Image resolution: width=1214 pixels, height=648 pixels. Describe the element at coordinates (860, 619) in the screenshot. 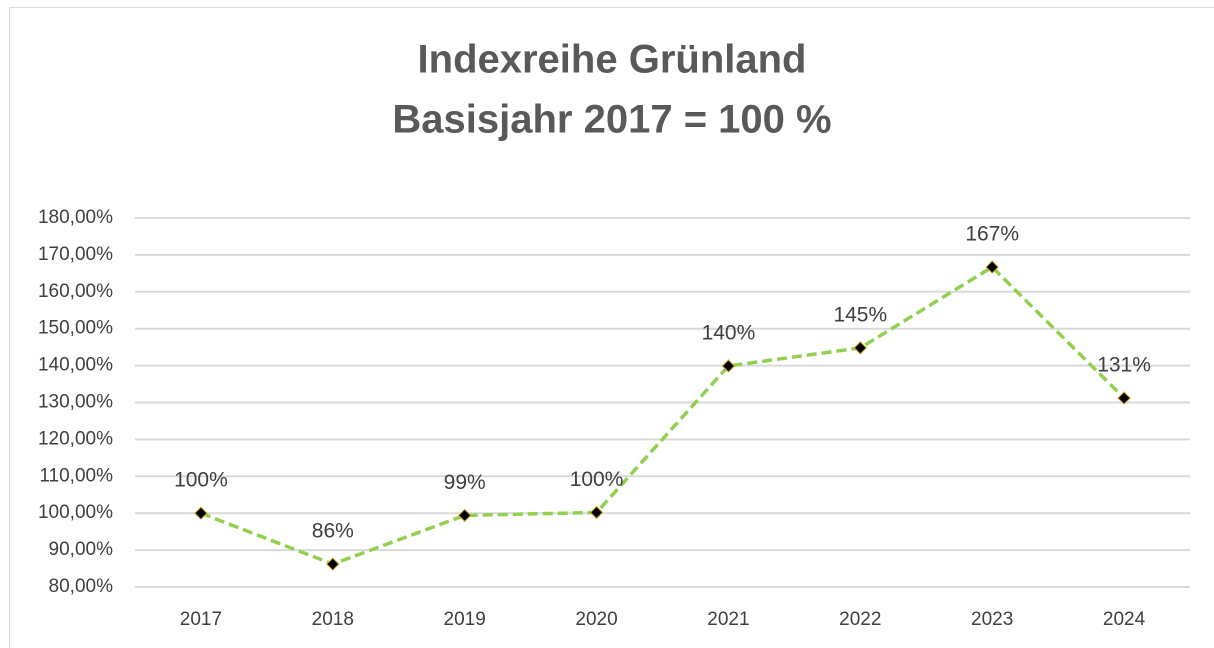

I see `x-tick-label: 2022` at that location.